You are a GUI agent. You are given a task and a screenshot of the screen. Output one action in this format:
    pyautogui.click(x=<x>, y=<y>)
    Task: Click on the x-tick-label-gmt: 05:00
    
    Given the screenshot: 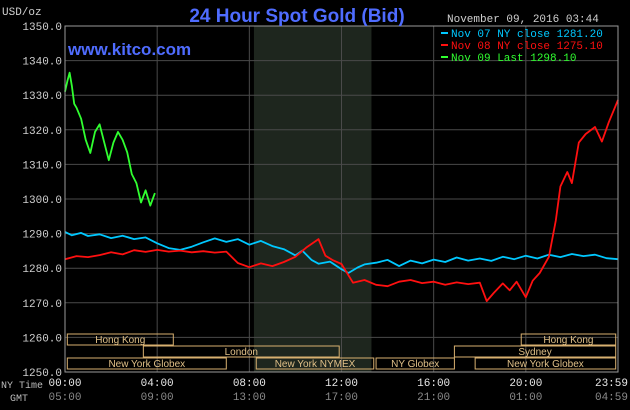 What is the action you would take?
    pyautogui.click(x=64, y=398)
    